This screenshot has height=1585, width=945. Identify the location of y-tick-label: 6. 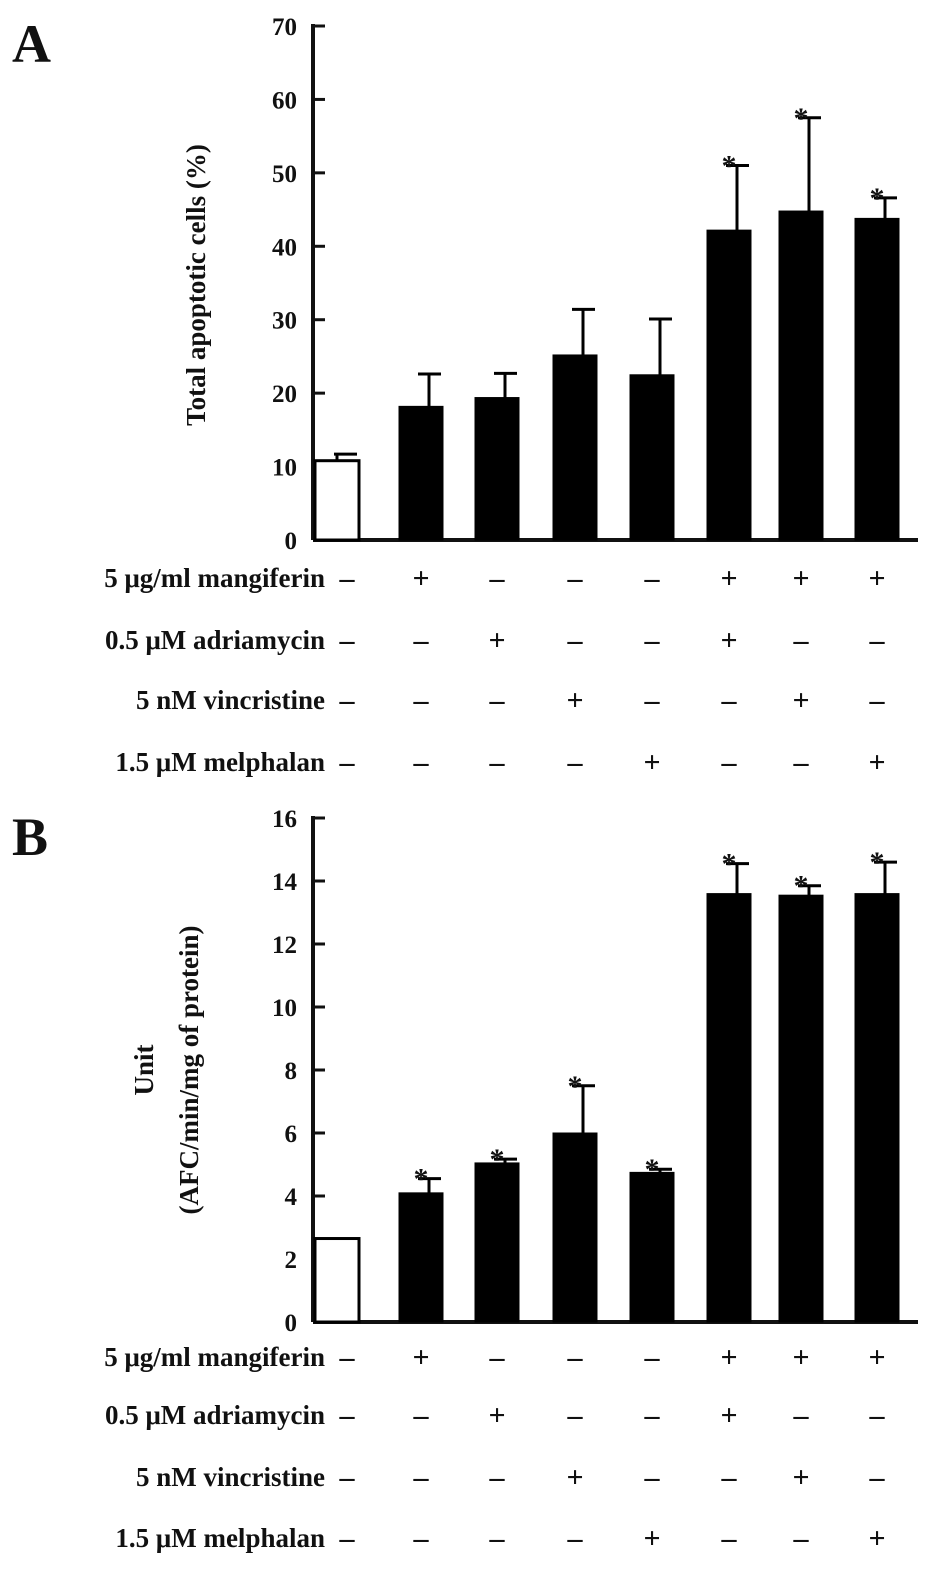
(291, 1134).